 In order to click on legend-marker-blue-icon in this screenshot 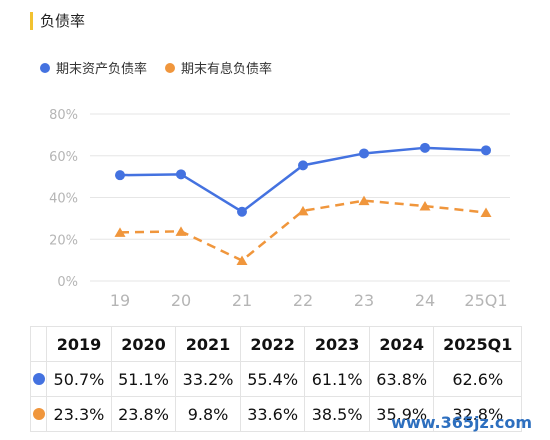, I will do `click(45, 67)`.